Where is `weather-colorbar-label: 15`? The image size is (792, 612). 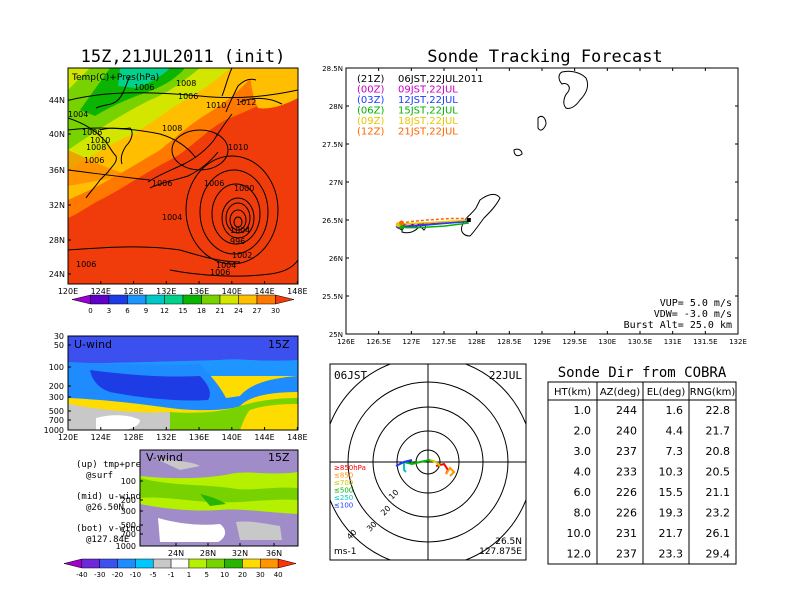
weather-colorbar-label: 15 is located at coordinates (183, 311).